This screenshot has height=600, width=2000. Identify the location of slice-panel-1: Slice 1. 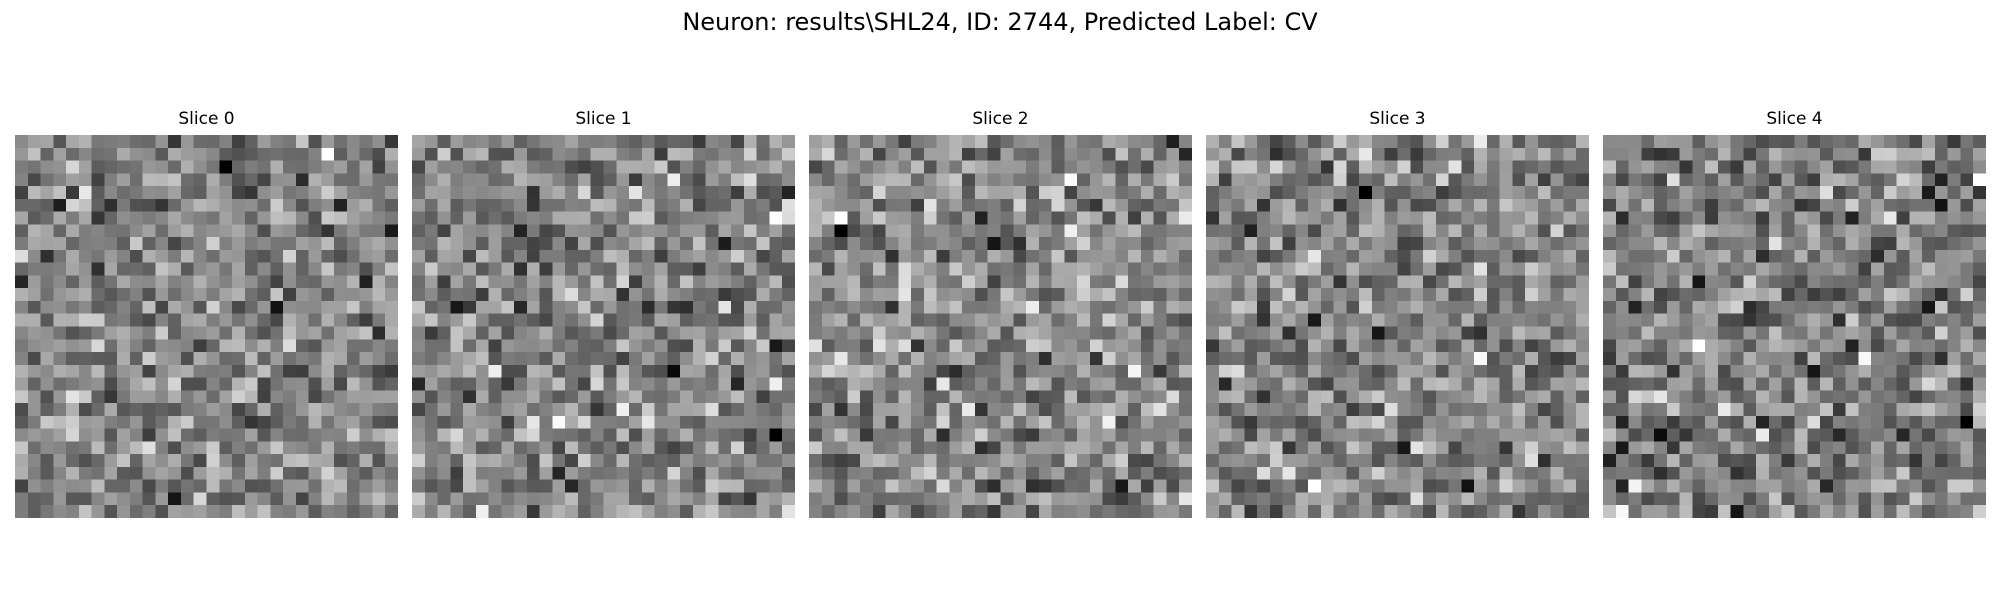
(603, 313).